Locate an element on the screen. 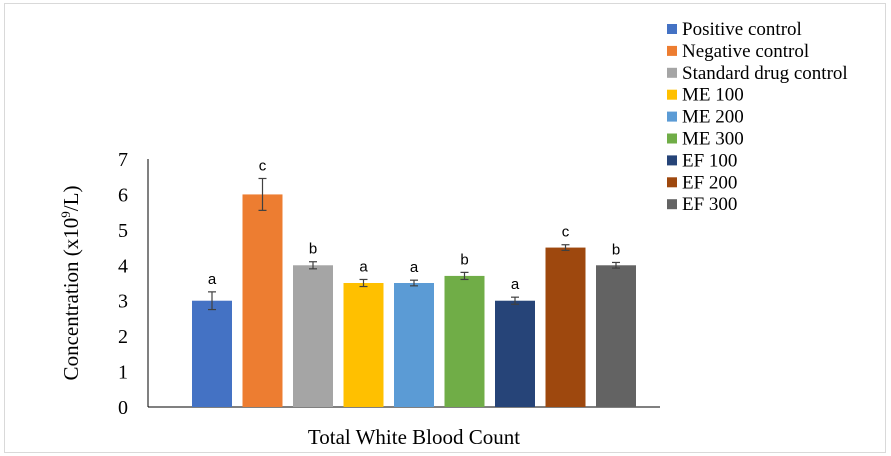 This screenshot has width=891, height=456. legend-item: Negative control is located at coordinates (738, 51).